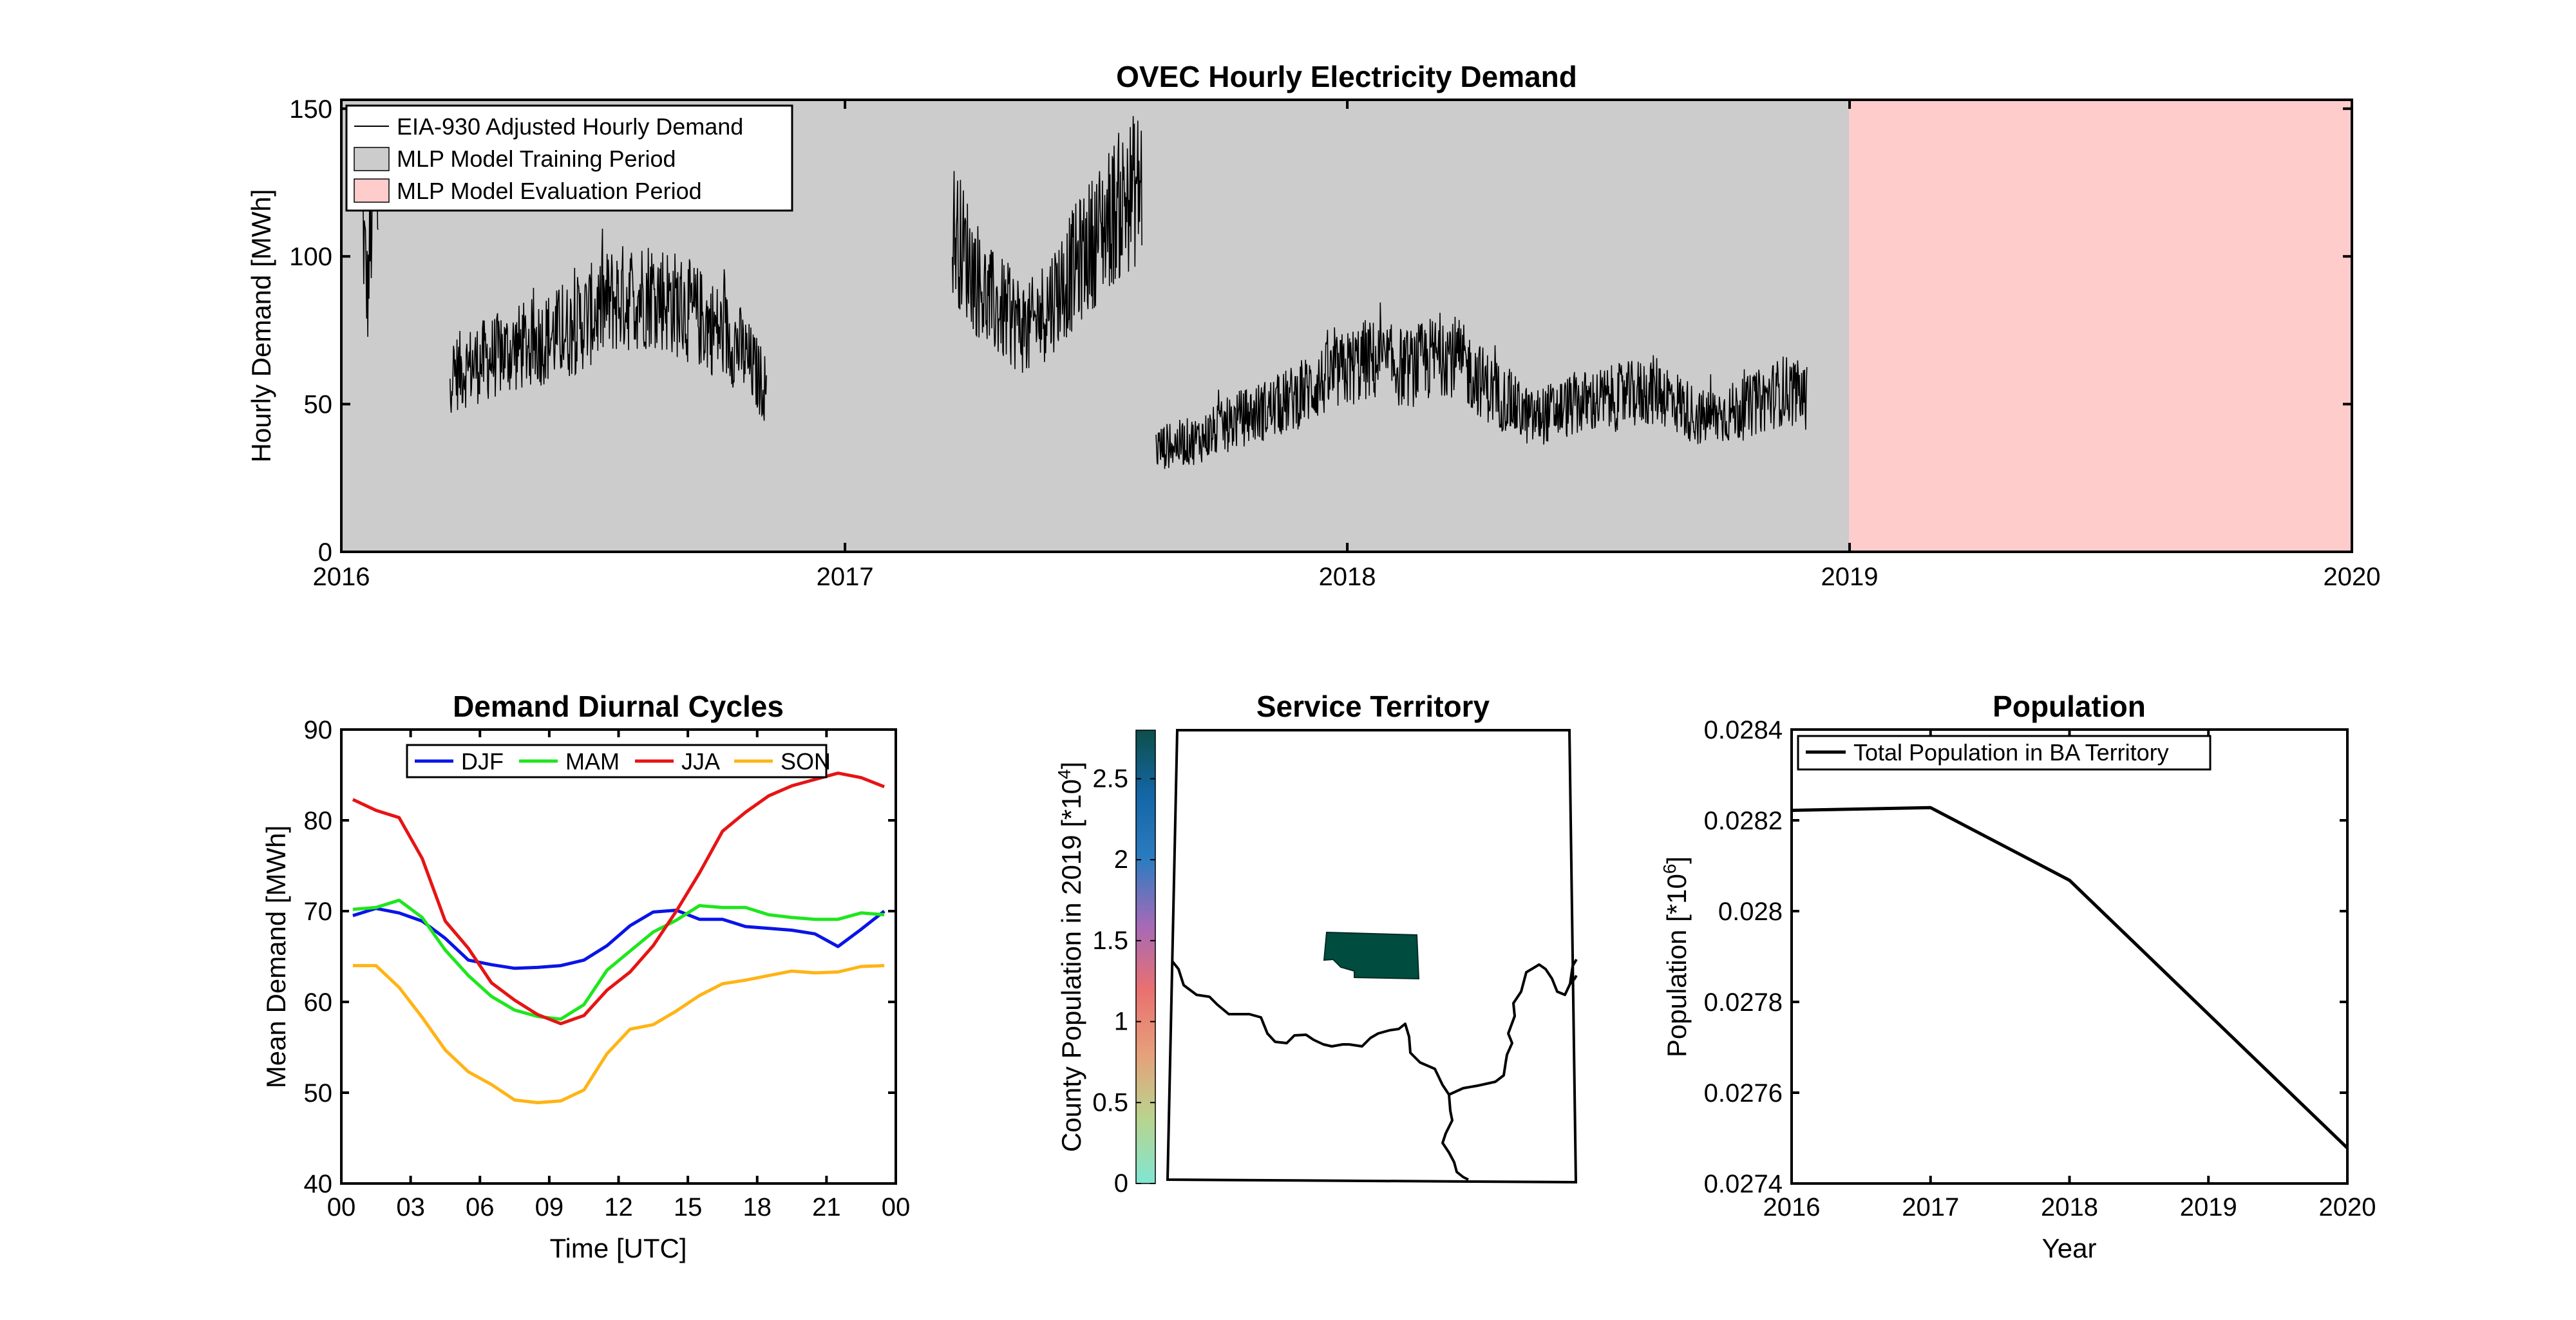 The height and width of the screenshot is (1320, 2576). What do you see at coordinates (806, 761) in the screenshot?
I see `legend-label-son: SON` at bounding box center [806, 761].